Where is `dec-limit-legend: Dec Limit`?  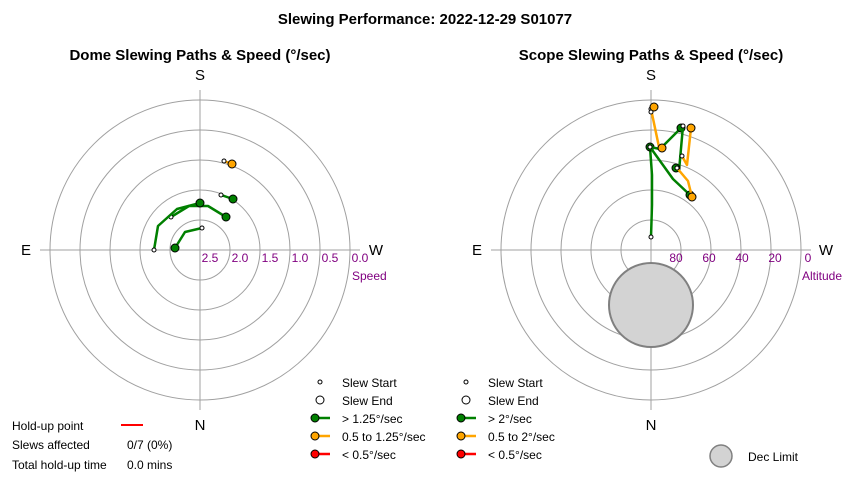 dec-limit-legend: Dec Limit is located at coordinates (754, 456).